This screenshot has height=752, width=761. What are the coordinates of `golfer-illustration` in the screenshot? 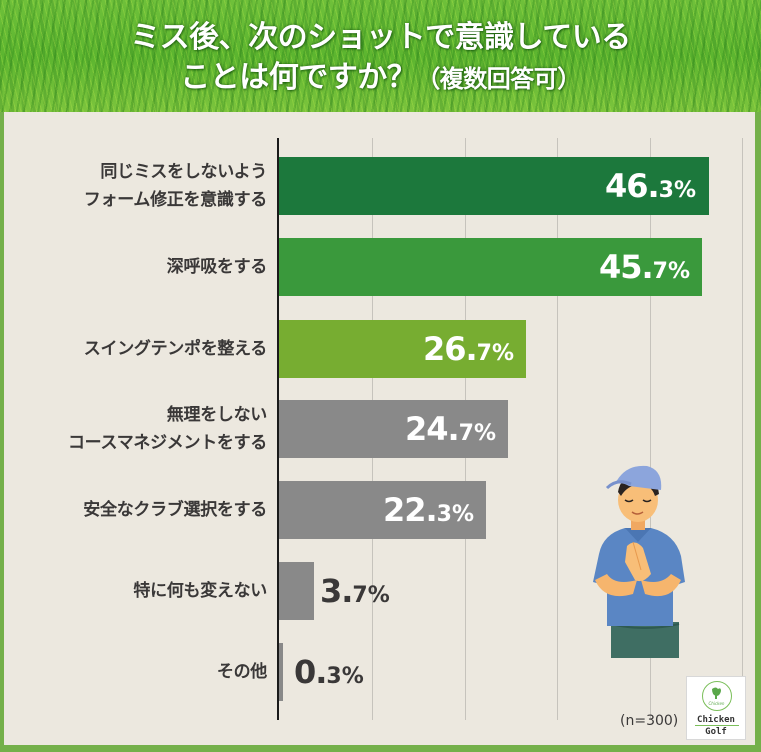 It's located at (639, 561).